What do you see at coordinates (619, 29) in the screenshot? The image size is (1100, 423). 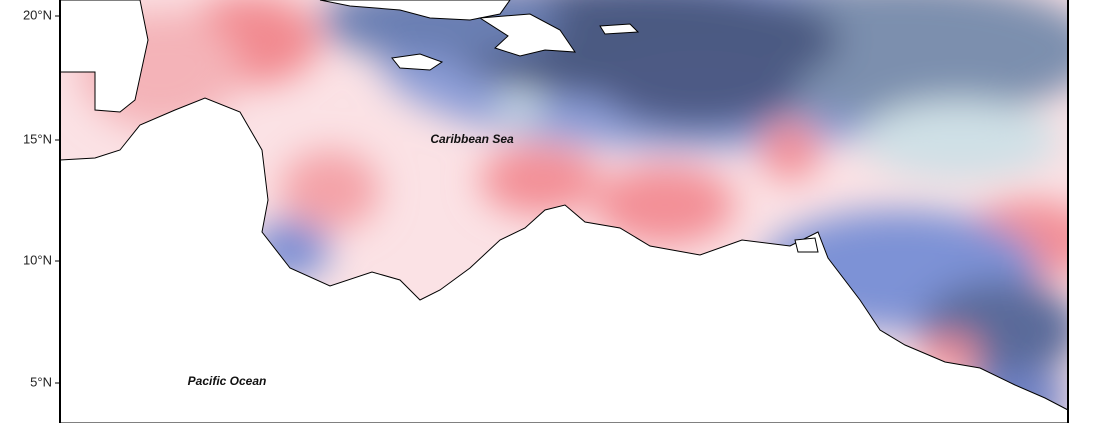 I see `land-puerto-rico` at bounding box center [619, 29].